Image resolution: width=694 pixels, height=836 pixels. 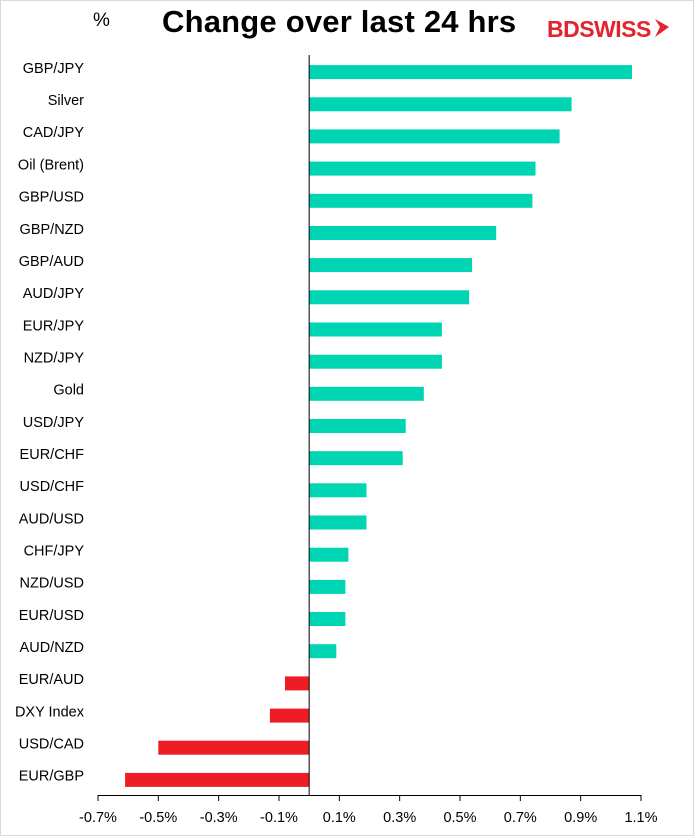 What do you see at coordinates (366, 393) in the screenshot?
I see `bar-gold` at bounding box center [366, 393].